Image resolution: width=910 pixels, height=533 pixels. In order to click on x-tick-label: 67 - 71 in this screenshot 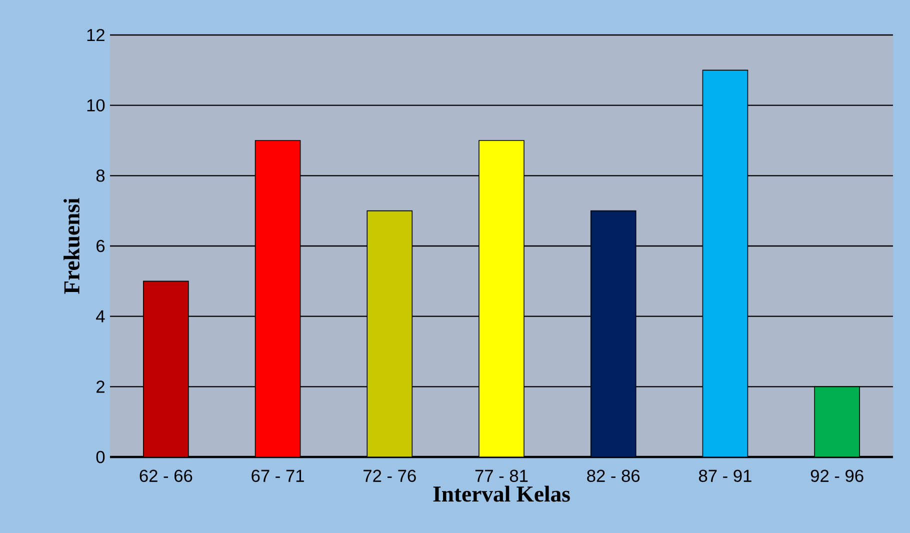, I will do `click(278, 476)`.